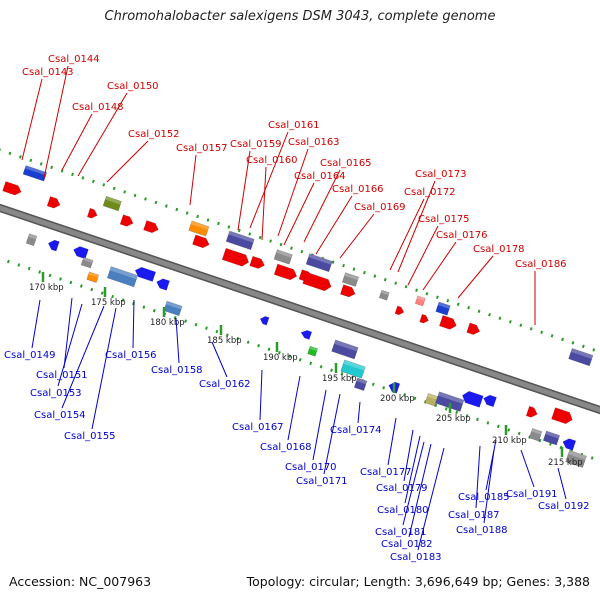  What do you see at coordinates (482, 530) in the screenshot?
I see `reverse-gene-label: Csal_0188` at bounding box center [482, 530].